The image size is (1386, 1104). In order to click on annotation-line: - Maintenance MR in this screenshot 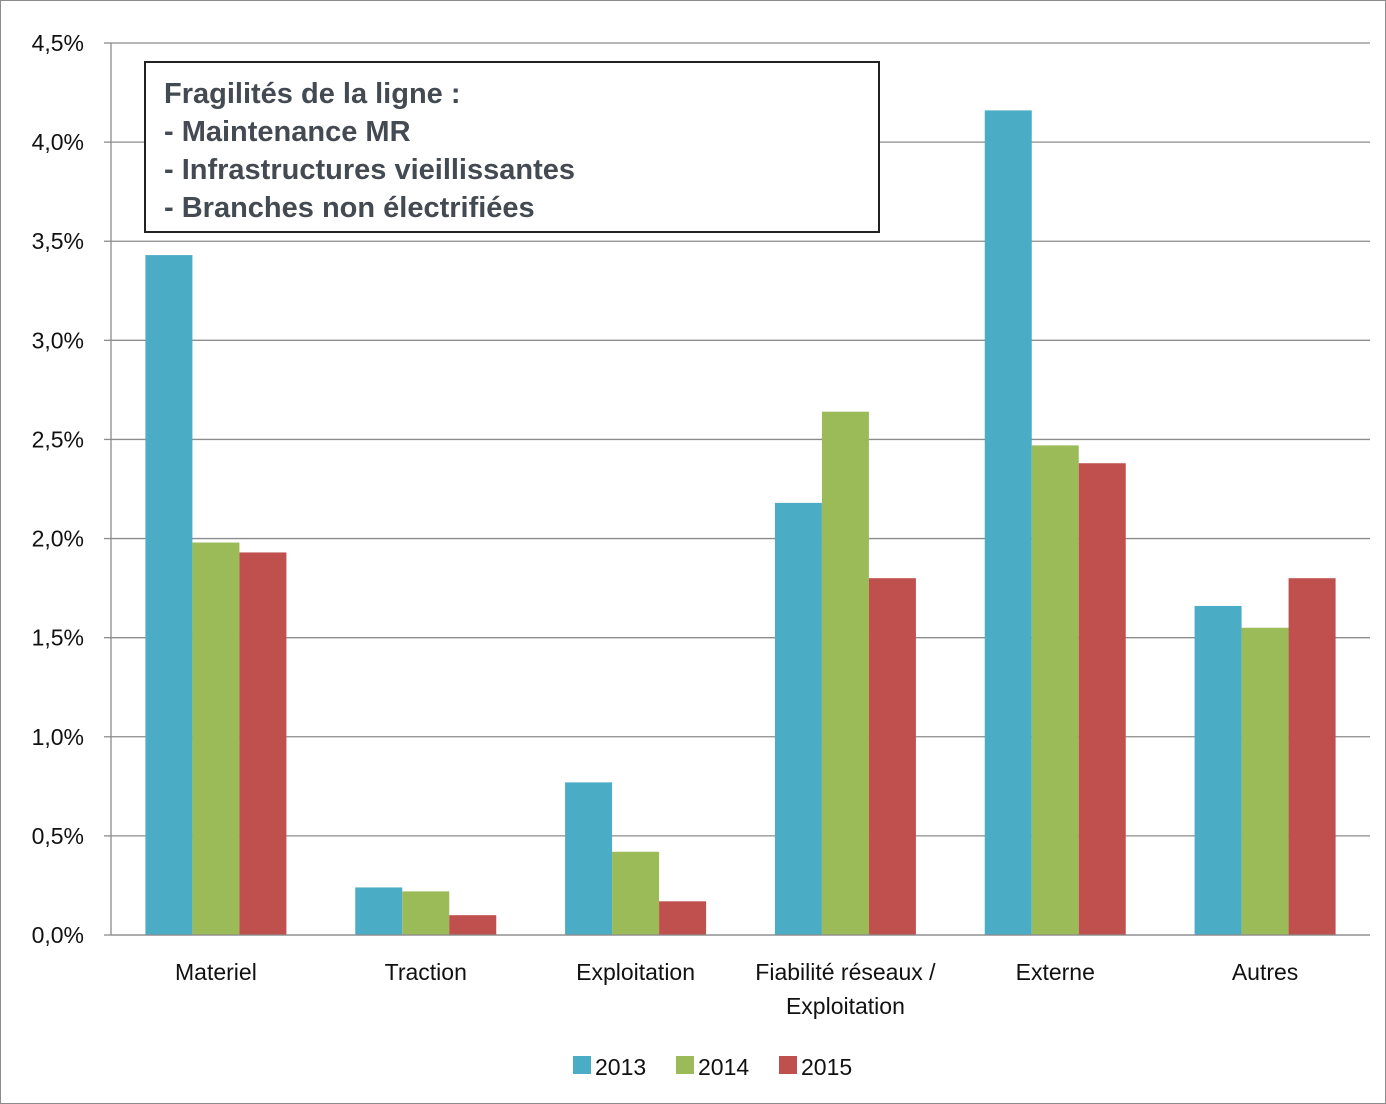, I will do `click(512, 132)`.